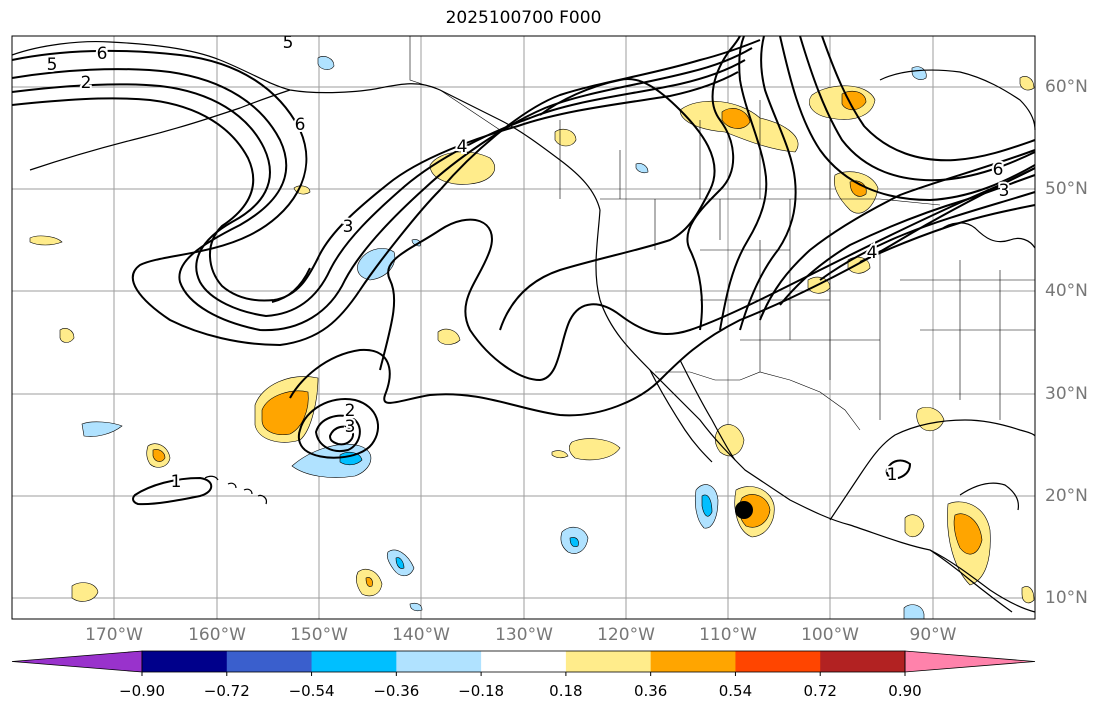 The height and width of the screenshot is (712, 1105). What do you see at coordinates (114, 635) in the screenshot?
I see `lon-label: 170°W` at bounding box center [114, 635].